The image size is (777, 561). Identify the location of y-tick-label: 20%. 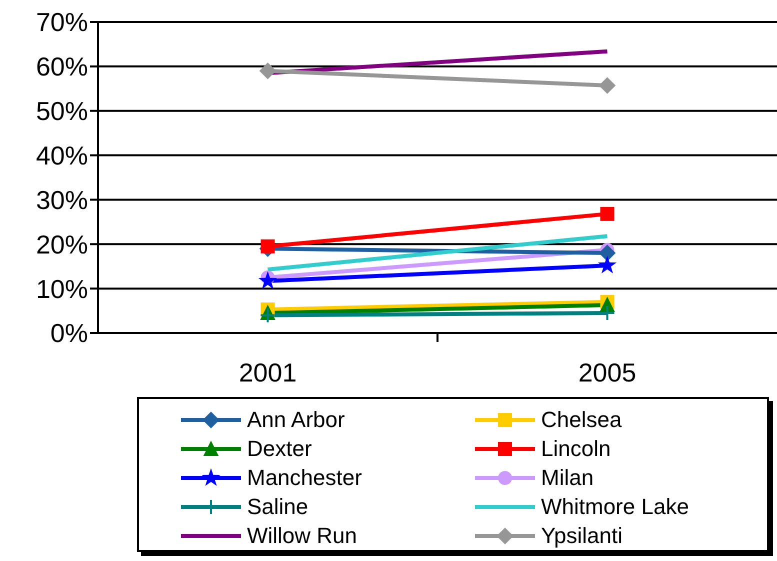
(62, 244).